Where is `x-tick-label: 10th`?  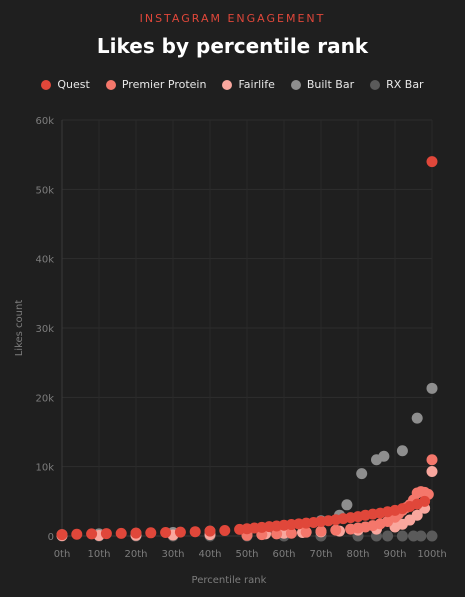 x-tick-label: 10th is located at coordinates (99, 554).